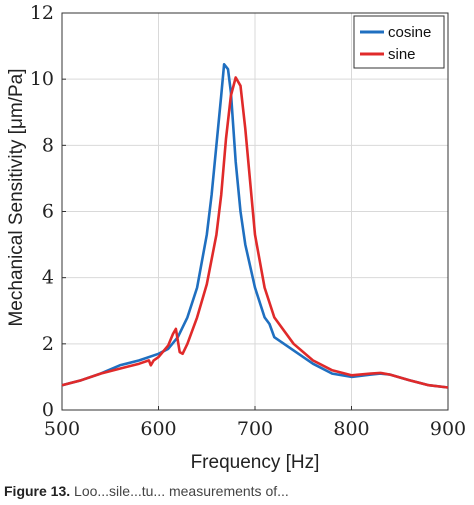  Describe the element at coordinates (351, 429) in the screenshot. I see `x-tick-label: 800` at that location.